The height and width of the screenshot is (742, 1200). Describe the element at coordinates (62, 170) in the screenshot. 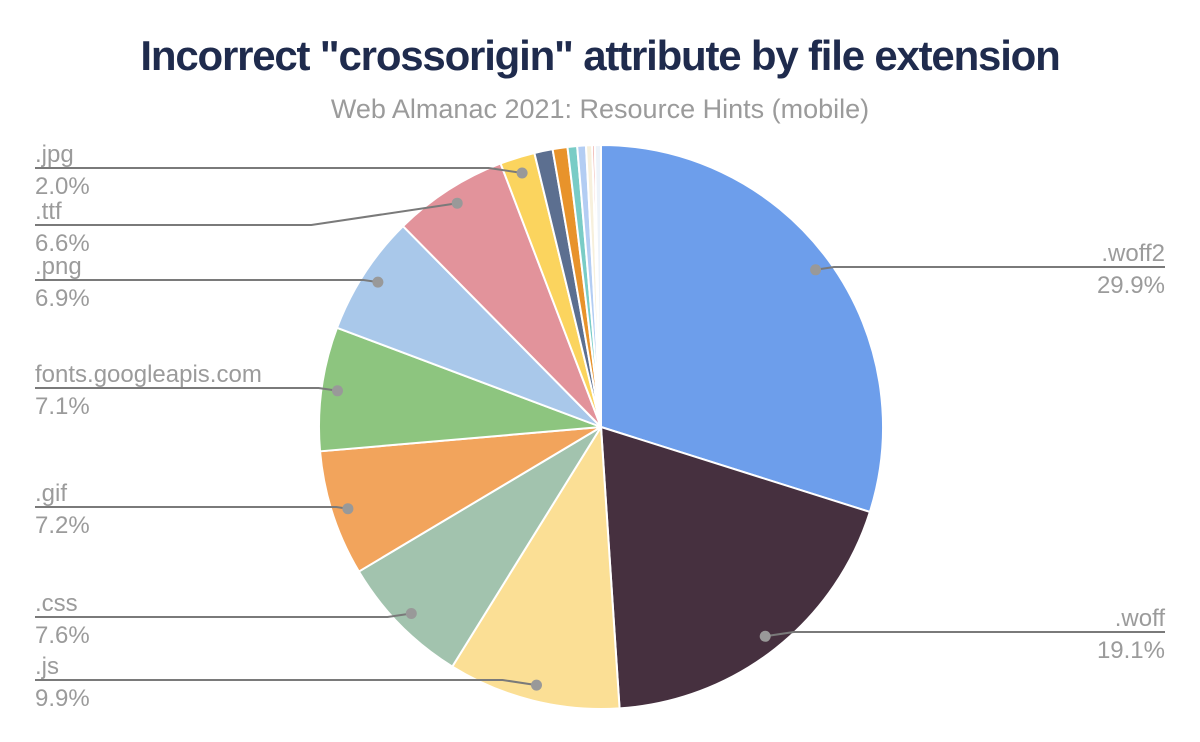

I see `slice-label-jpg: .jpg 2.0%` at that location.